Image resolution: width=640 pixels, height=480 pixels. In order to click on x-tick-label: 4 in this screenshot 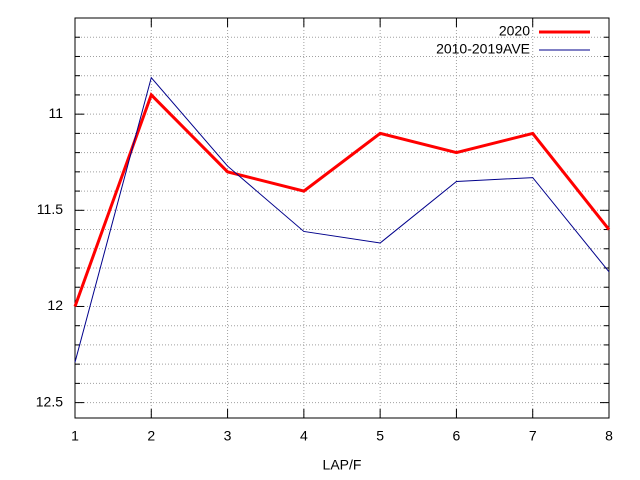, I will do `click(304, 436)`.